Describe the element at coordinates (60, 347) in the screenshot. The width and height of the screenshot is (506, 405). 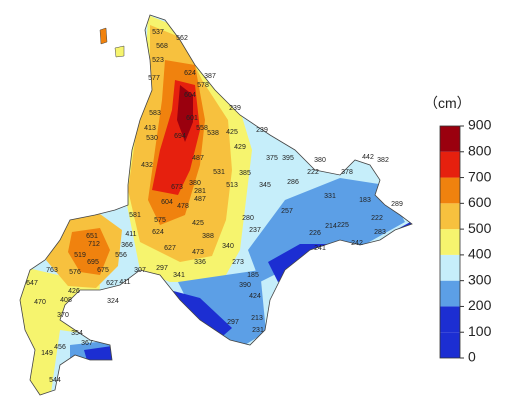
I see `station-value: 456` at that location.